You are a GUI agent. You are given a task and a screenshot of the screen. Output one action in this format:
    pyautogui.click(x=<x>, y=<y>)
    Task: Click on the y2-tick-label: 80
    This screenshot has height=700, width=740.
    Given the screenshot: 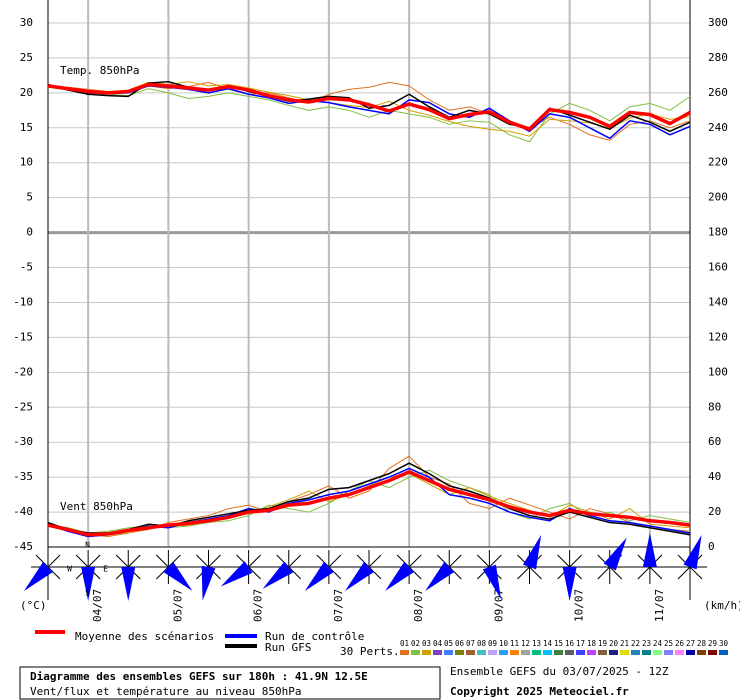 What is the action you would take?
    pyautogui.click(x=714, y=406)
    